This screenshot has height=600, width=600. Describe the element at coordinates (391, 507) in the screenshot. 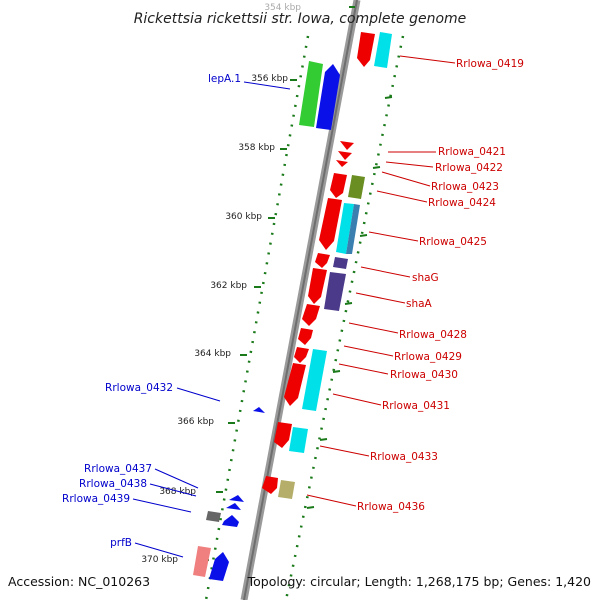

I see `gene-label-rrlowa-0436: Rrlowa_0436` at that location.